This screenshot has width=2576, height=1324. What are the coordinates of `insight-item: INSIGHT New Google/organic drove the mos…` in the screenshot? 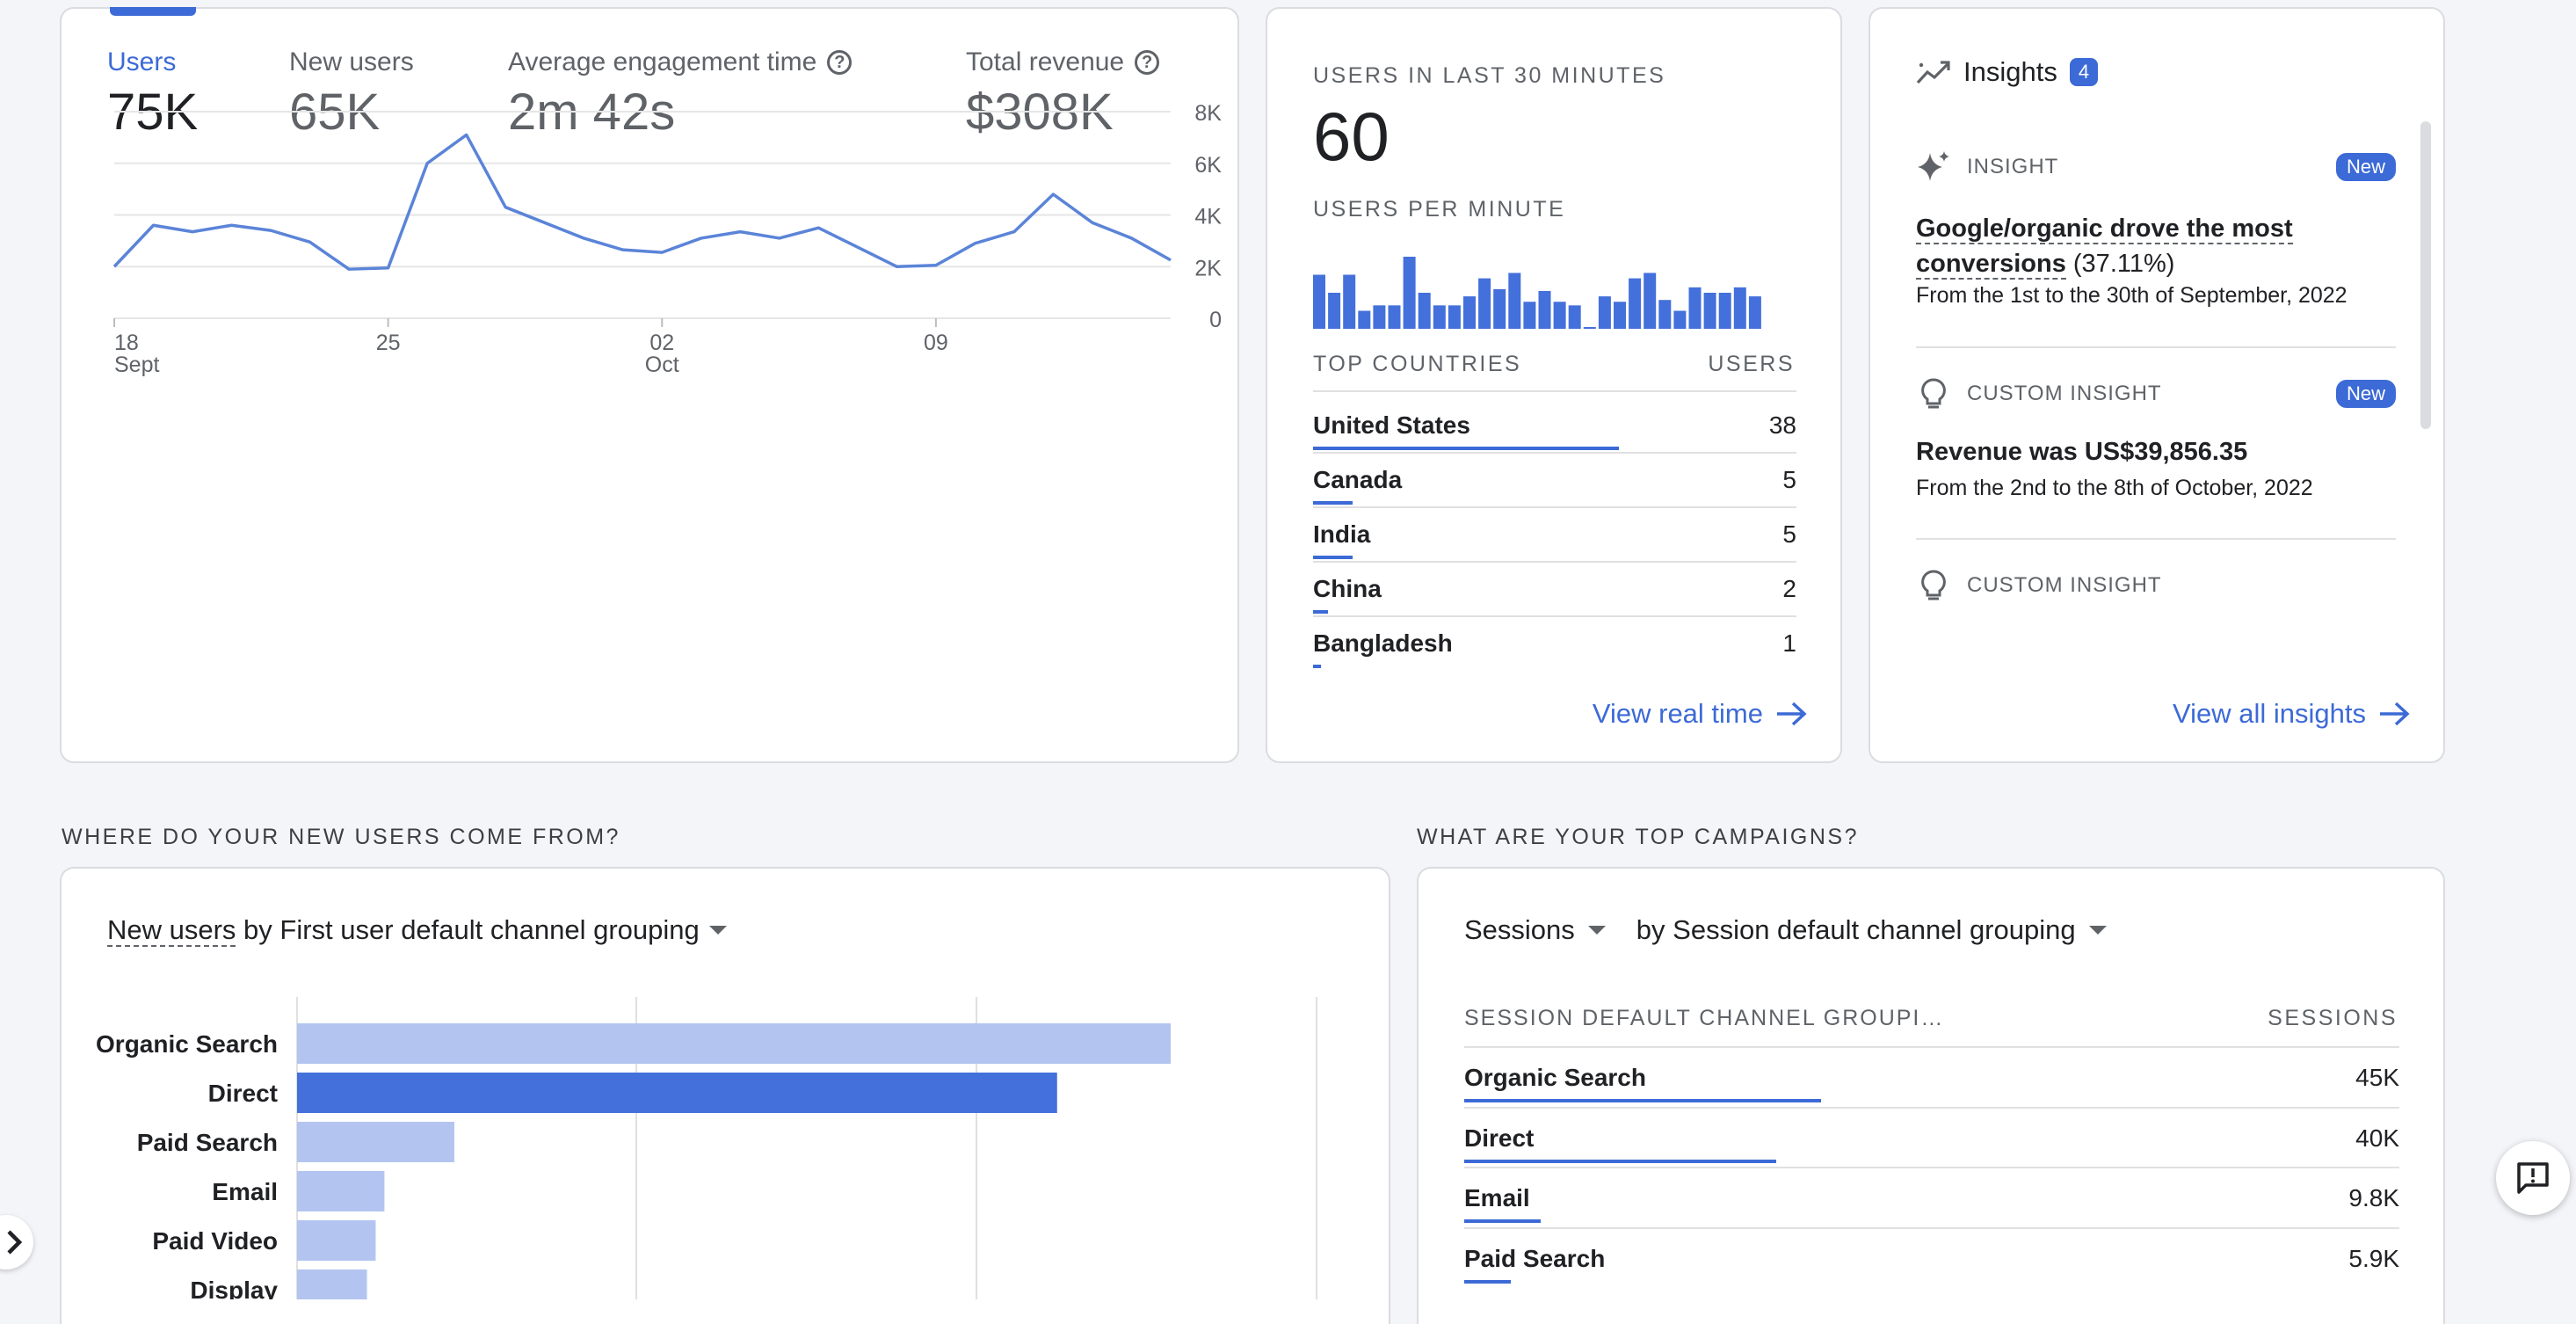 It's located at (2156, 229).